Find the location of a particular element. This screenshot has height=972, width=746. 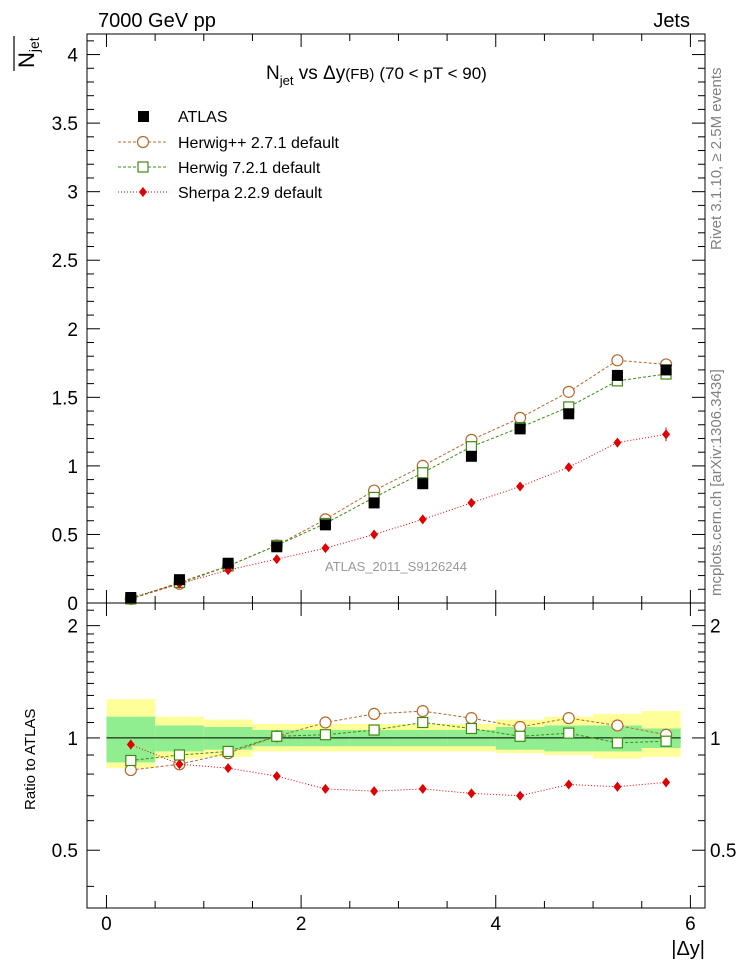

legend-herwig7-marker is located at coordinates (143, 167).